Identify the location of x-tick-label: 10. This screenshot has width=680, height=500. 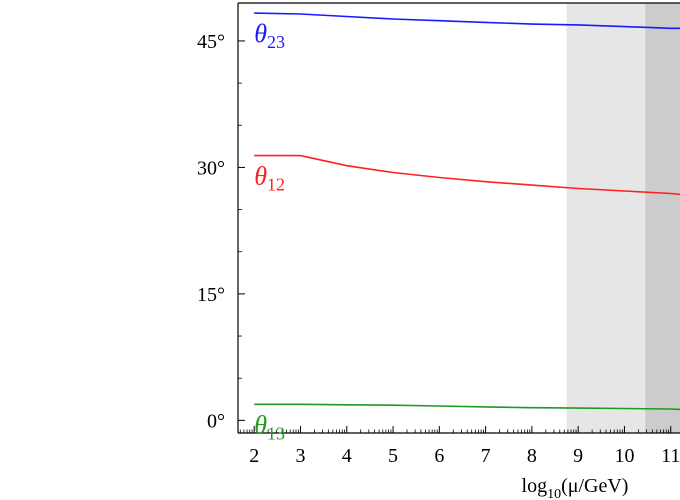
(624, 456).